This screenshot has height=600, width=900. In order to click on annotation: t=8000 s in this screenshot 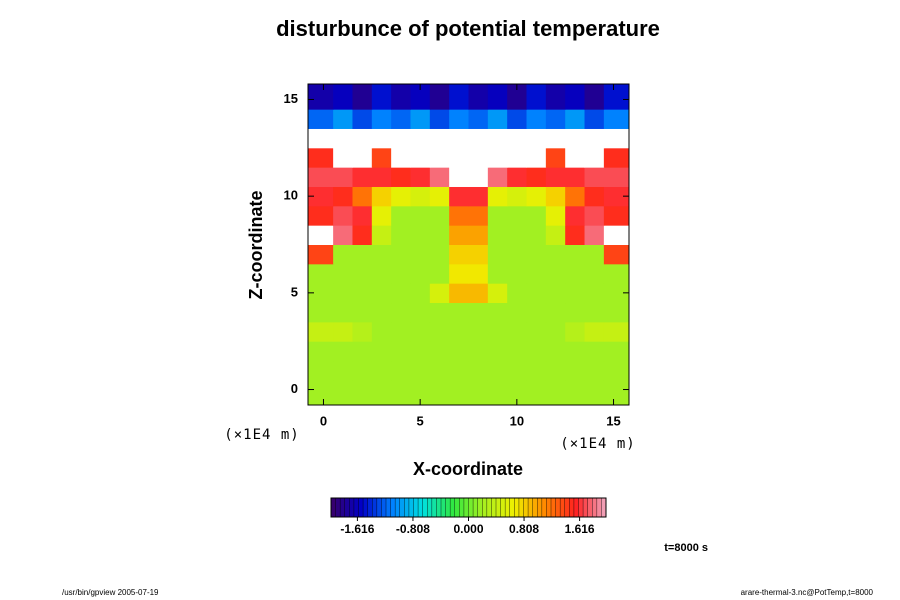, I will do `click(686, 548)`.